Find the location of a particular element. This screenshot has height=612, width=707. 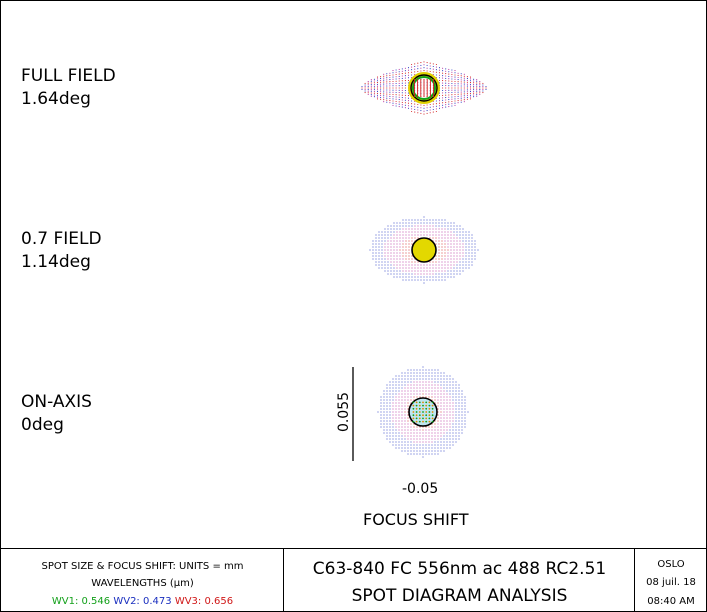

time-text: 08:40 AM is located at coordinates (671, 601).